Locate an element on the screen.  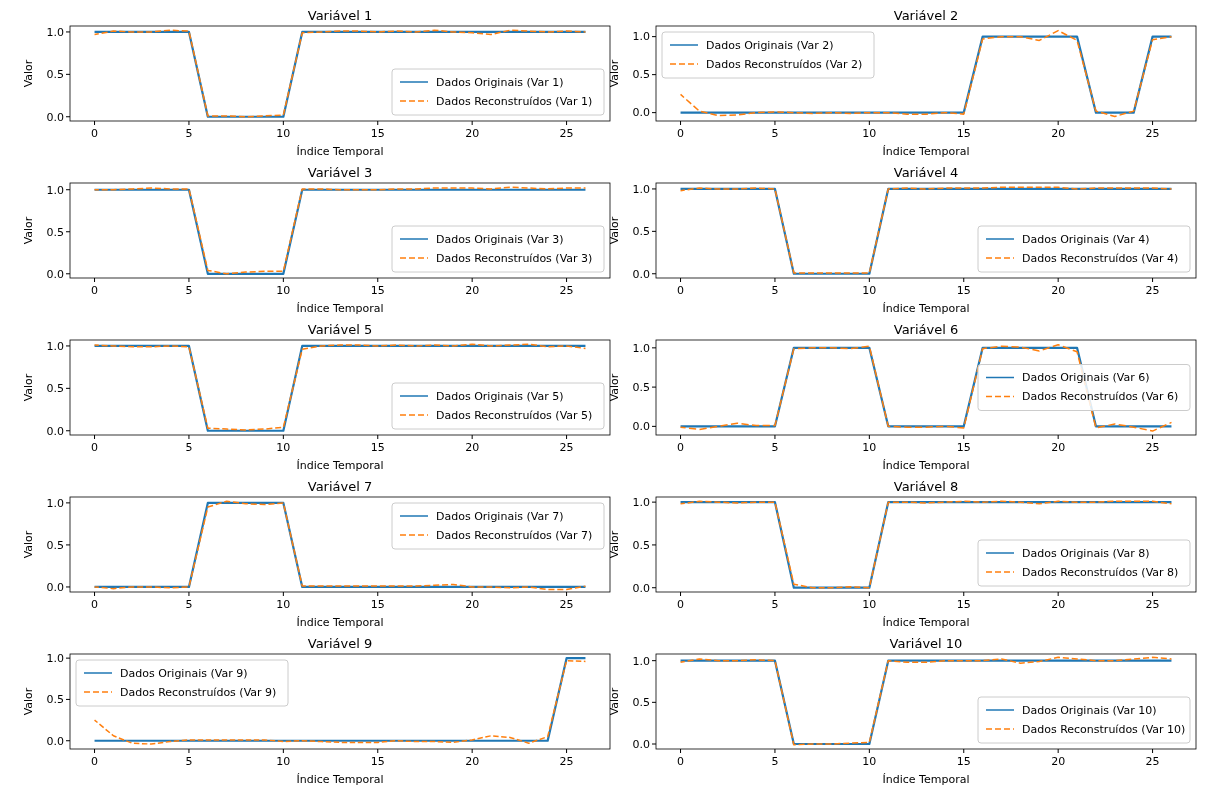
chart-title: Variável 9 is located at coordinates (340, 643).